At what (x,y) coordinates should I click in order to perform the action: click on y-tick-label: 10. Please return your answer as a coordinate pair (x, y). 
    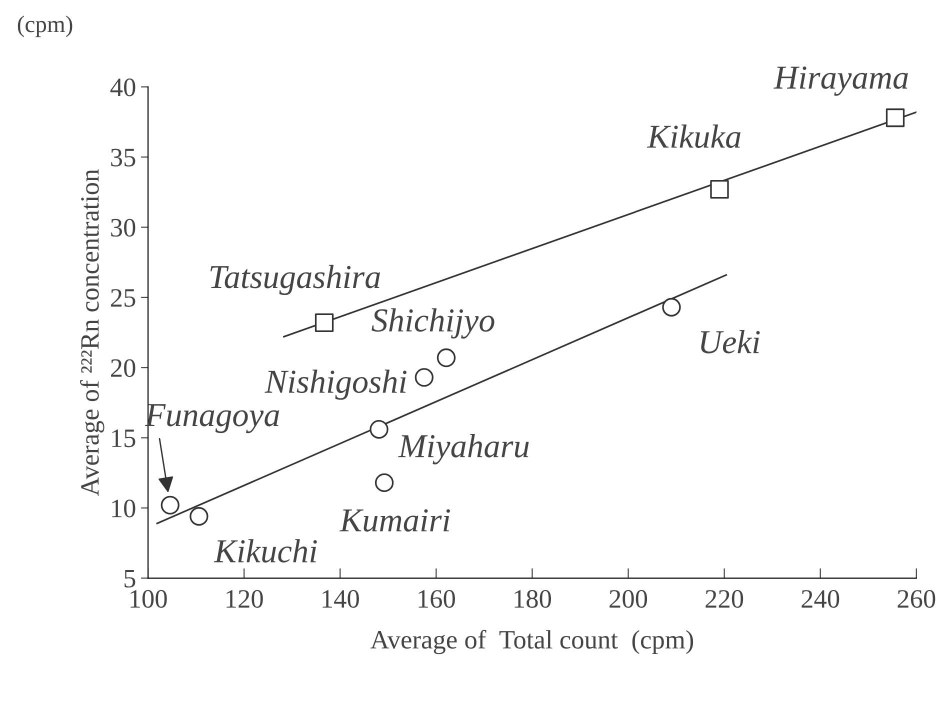
    Looking at the image, I should click on (124, 509).